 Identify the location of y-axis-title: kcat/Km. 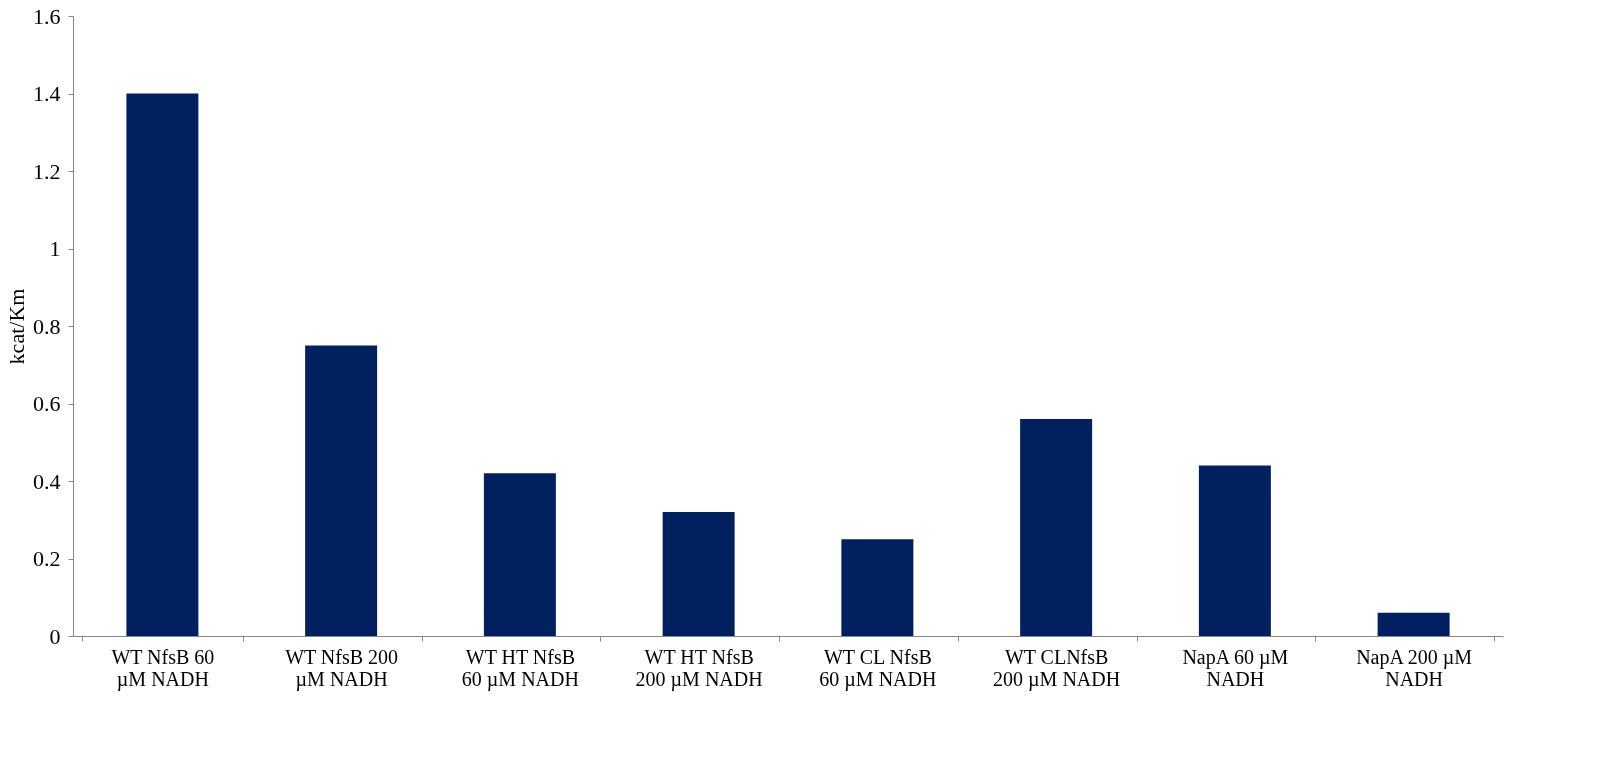
(16, 326).